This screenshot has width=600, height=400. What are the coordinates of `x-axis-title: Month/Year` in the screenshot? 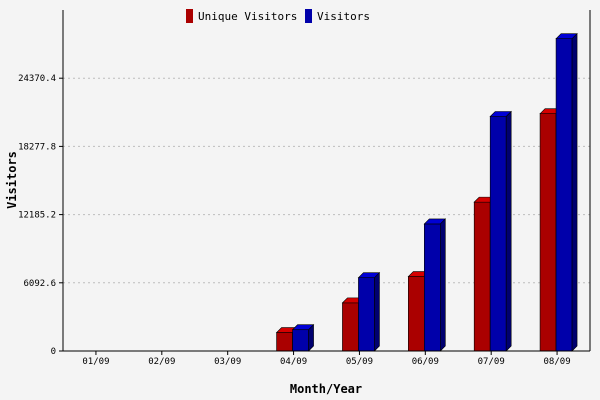 It's located at (326, 389).